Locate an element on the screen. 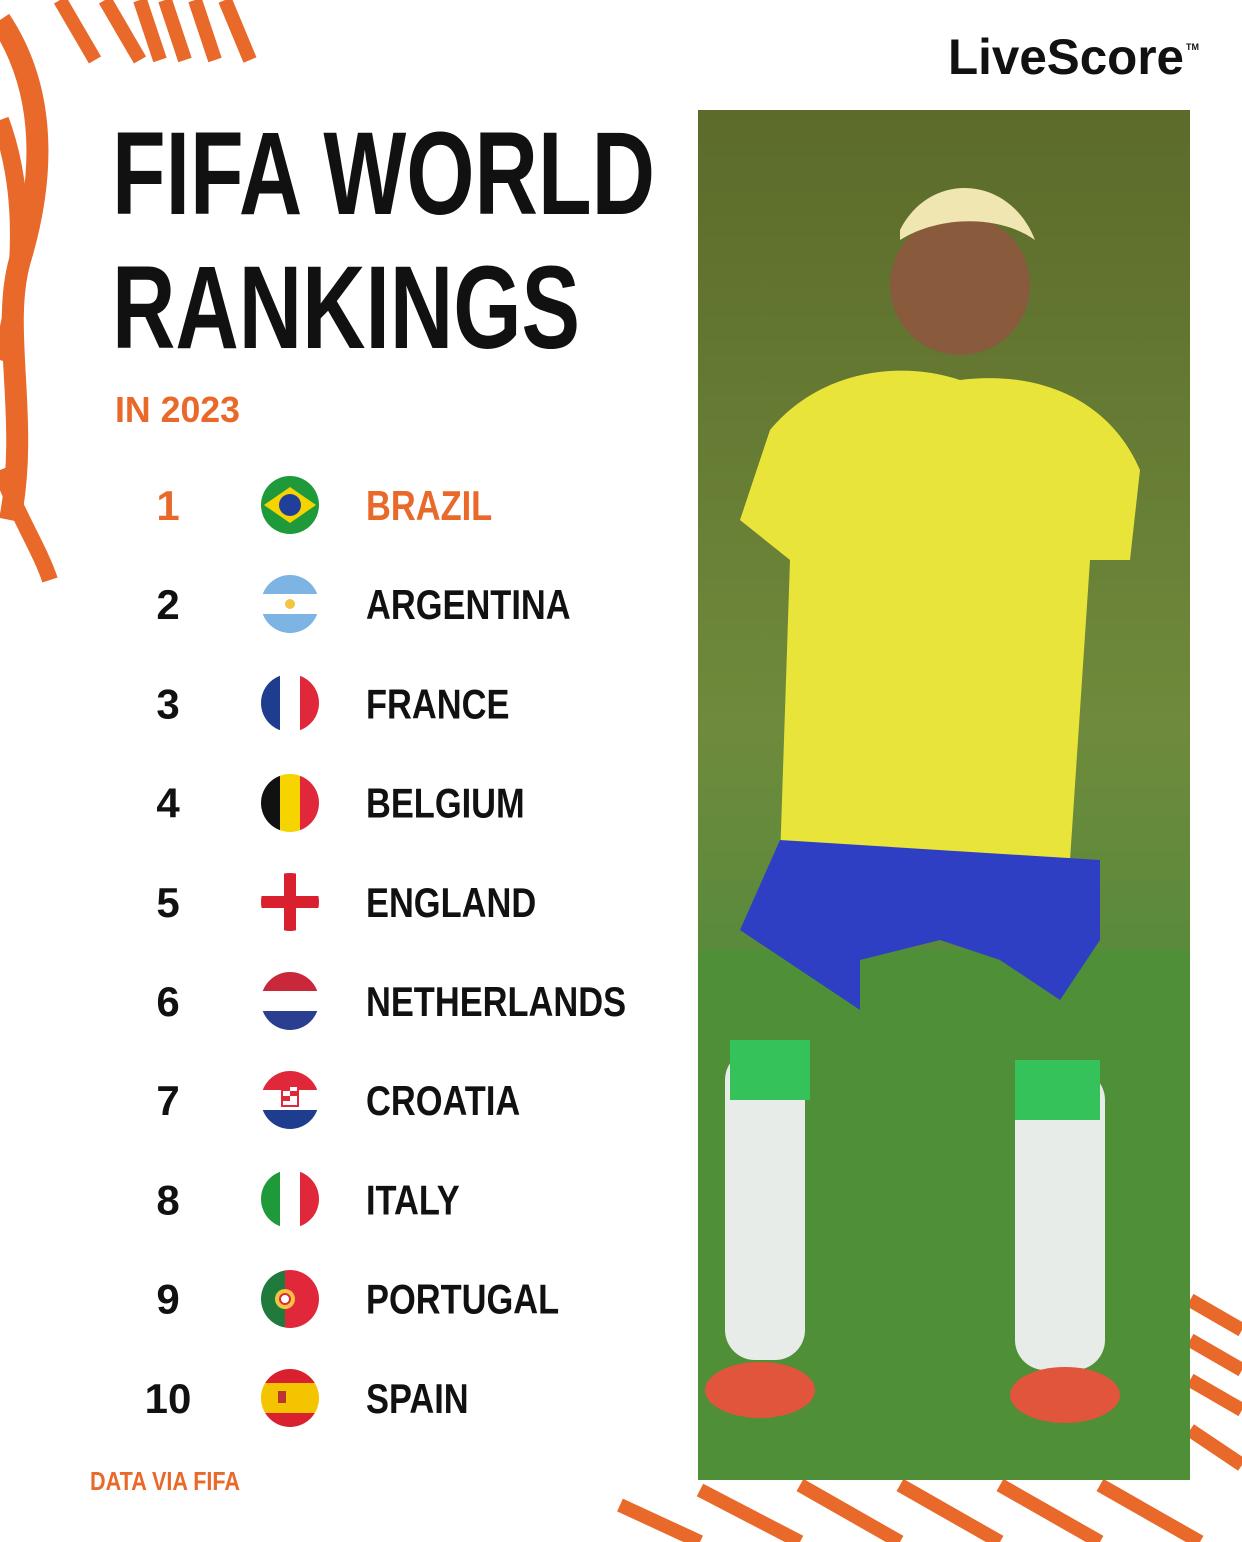  ranking-row: 8 ITALY is located at coordinates (307, 1200).